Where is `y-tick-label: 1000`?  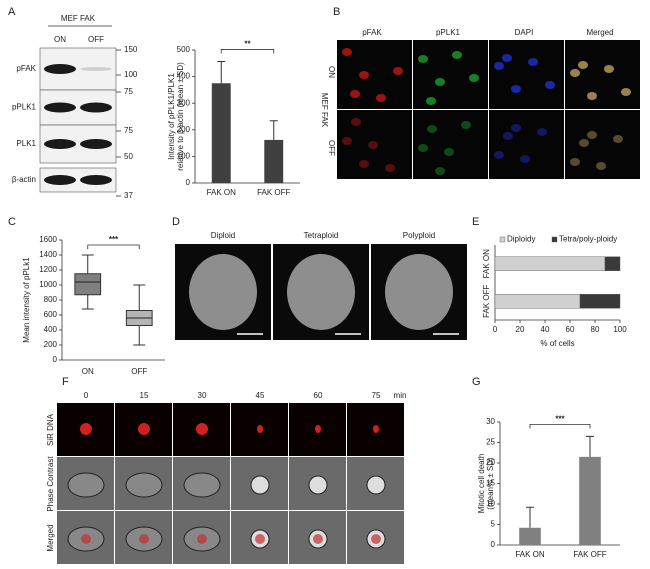
y-tick-label: 1000 is located at coordinates (48, 284).